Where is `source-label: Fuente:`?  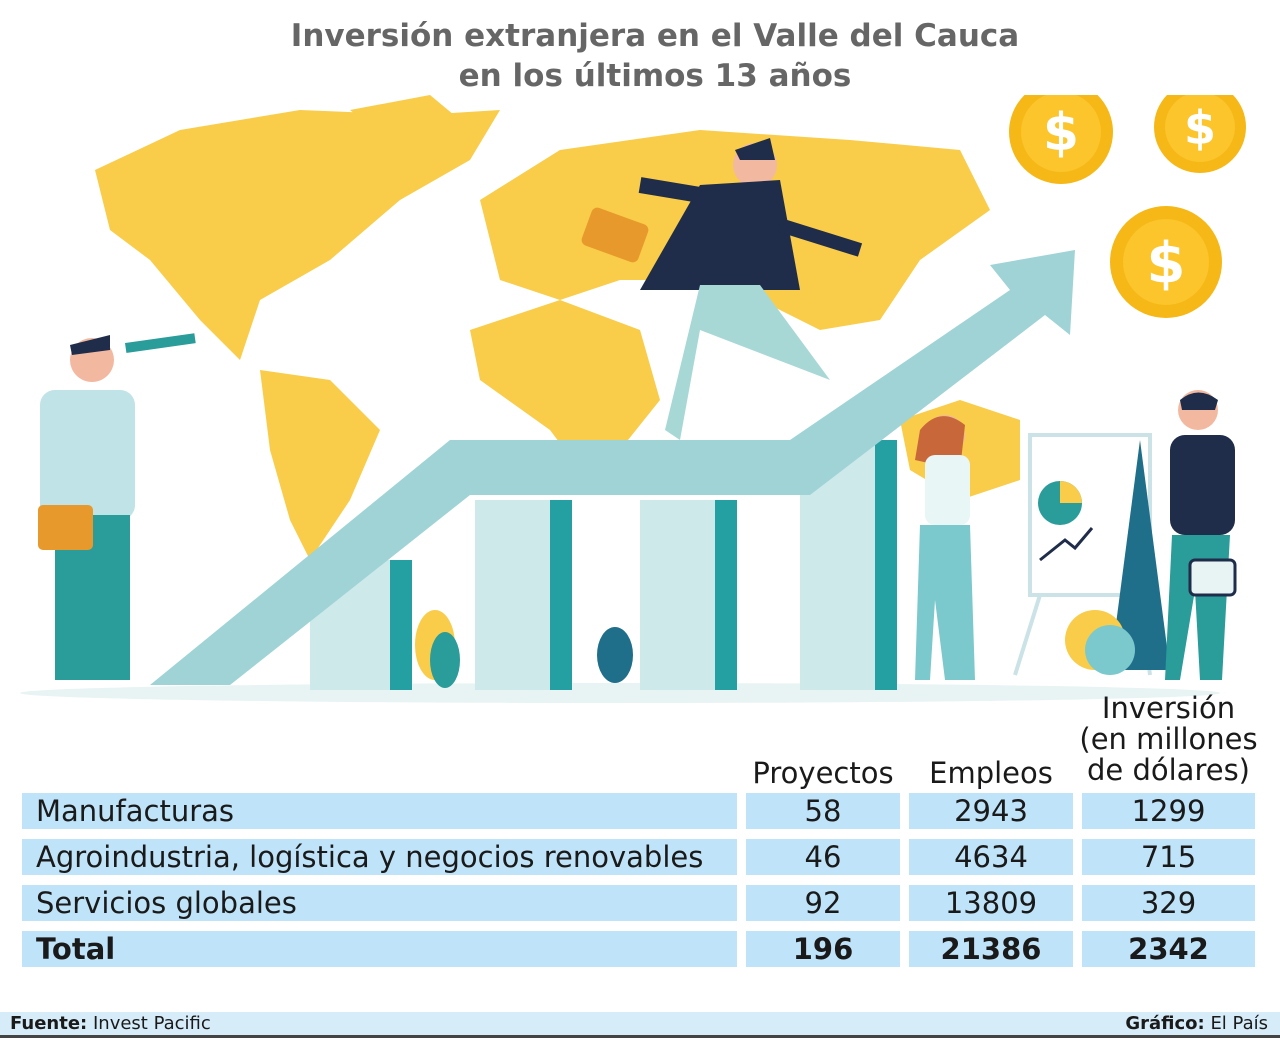 source-label: Fuente: is located at coordinates (49, 1023).